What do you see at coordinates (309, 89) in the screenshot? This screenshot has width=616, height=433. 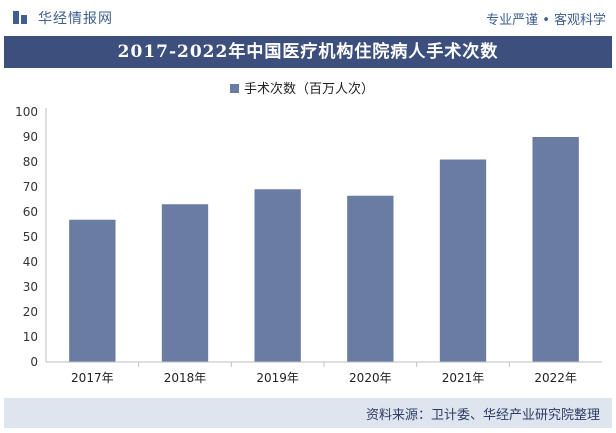 I see `legend-label: 手术次数（百万人次）` at bounding box center [309, 89].